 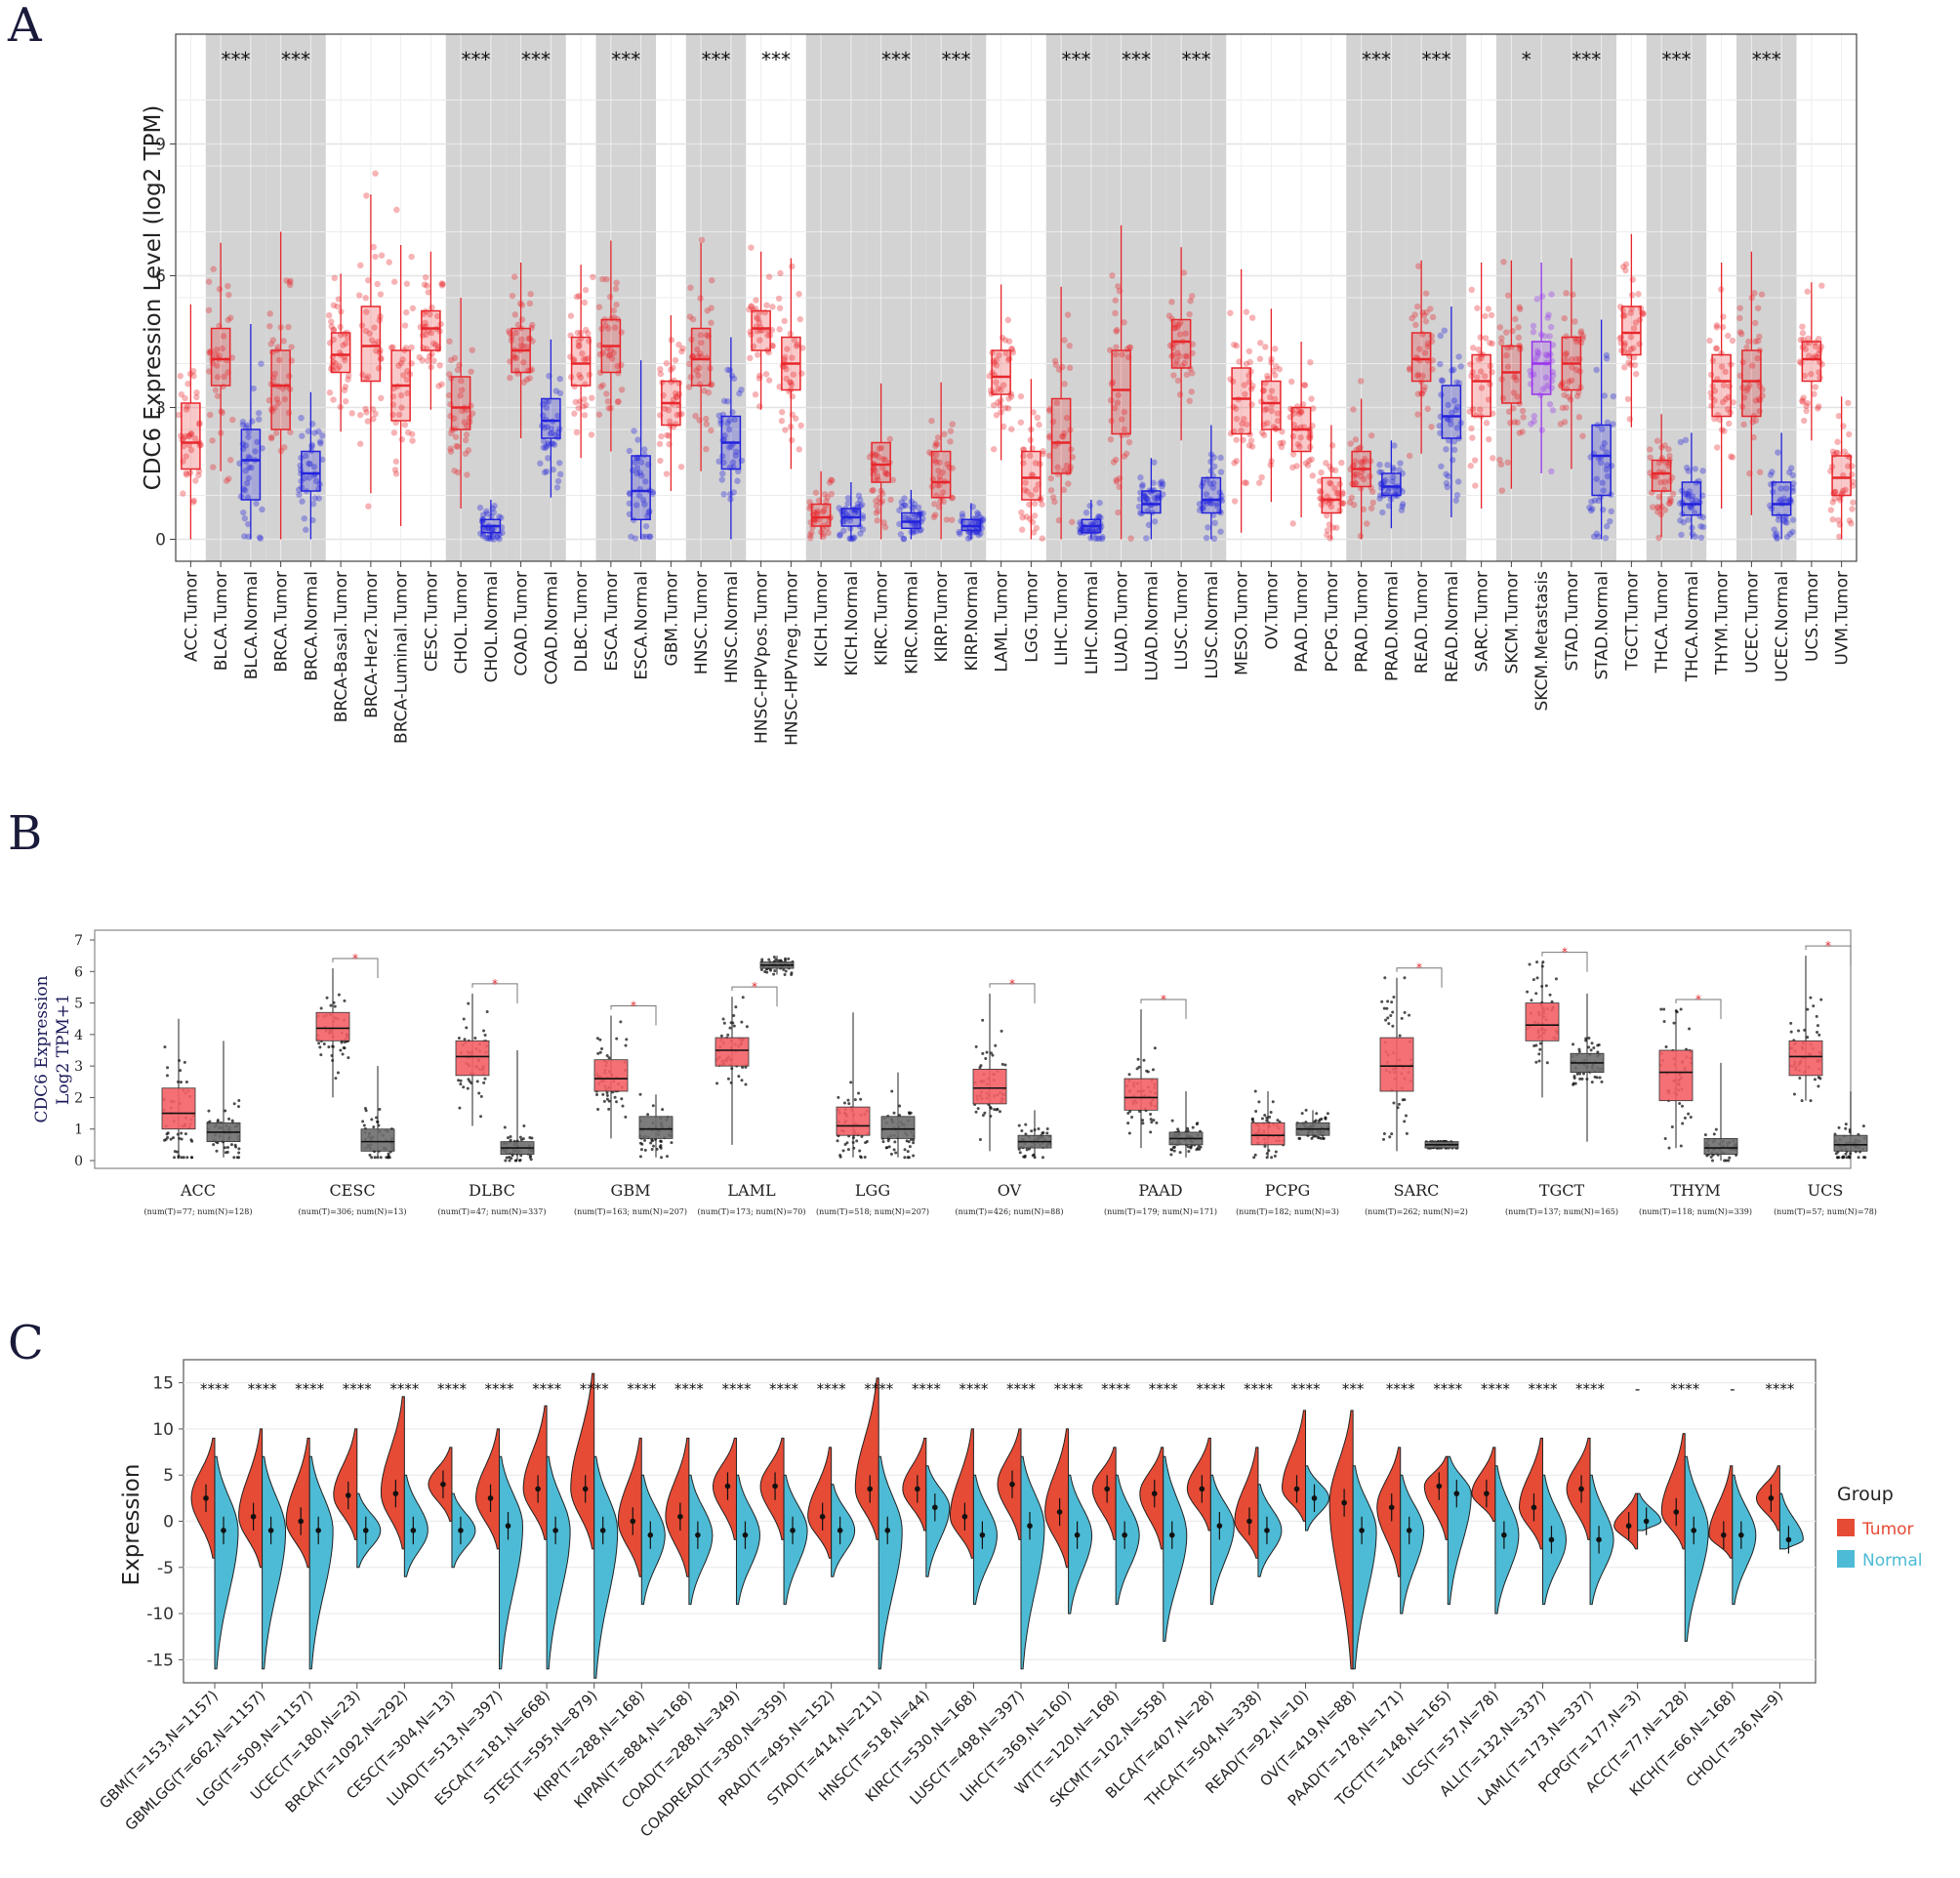 I want to click on x-category-label: BLCA.Tumor, so click(x=222, y=621).